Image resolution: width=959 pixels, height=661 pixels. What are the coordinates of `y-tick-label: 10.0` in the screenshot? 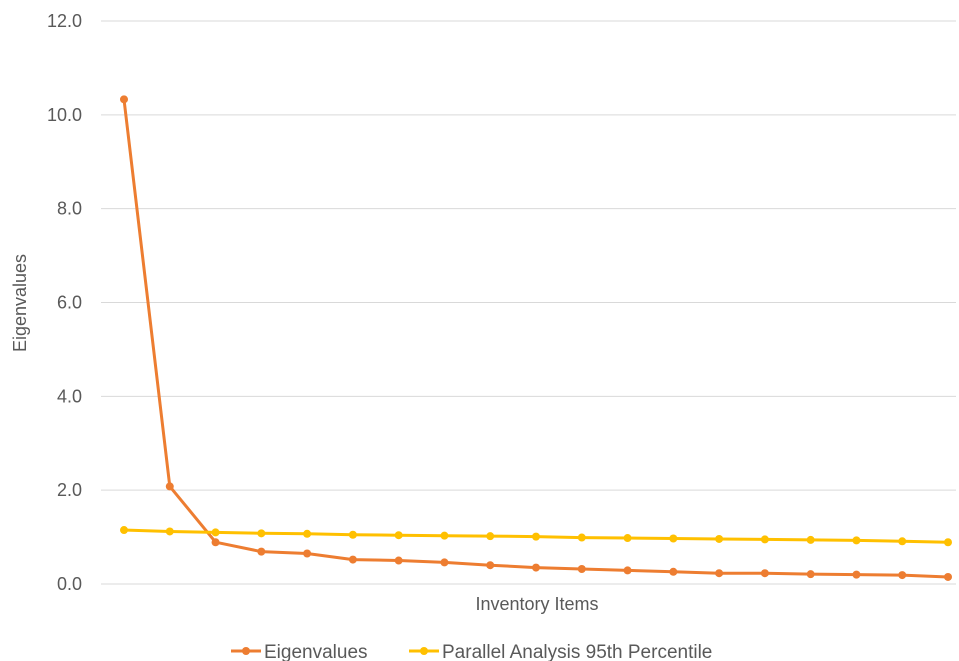 It's located at (64, 115).